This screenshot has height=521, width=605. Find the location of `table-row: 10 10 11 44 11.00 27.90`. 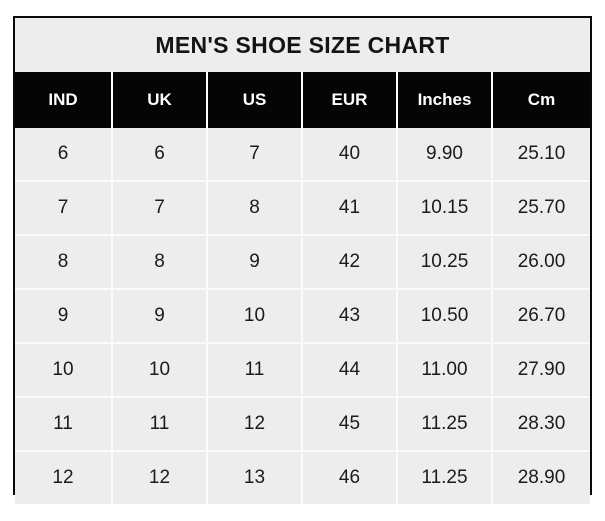

table-row: 10 10 11 44 11.00 27.90 is located at coordinates (302, 370).